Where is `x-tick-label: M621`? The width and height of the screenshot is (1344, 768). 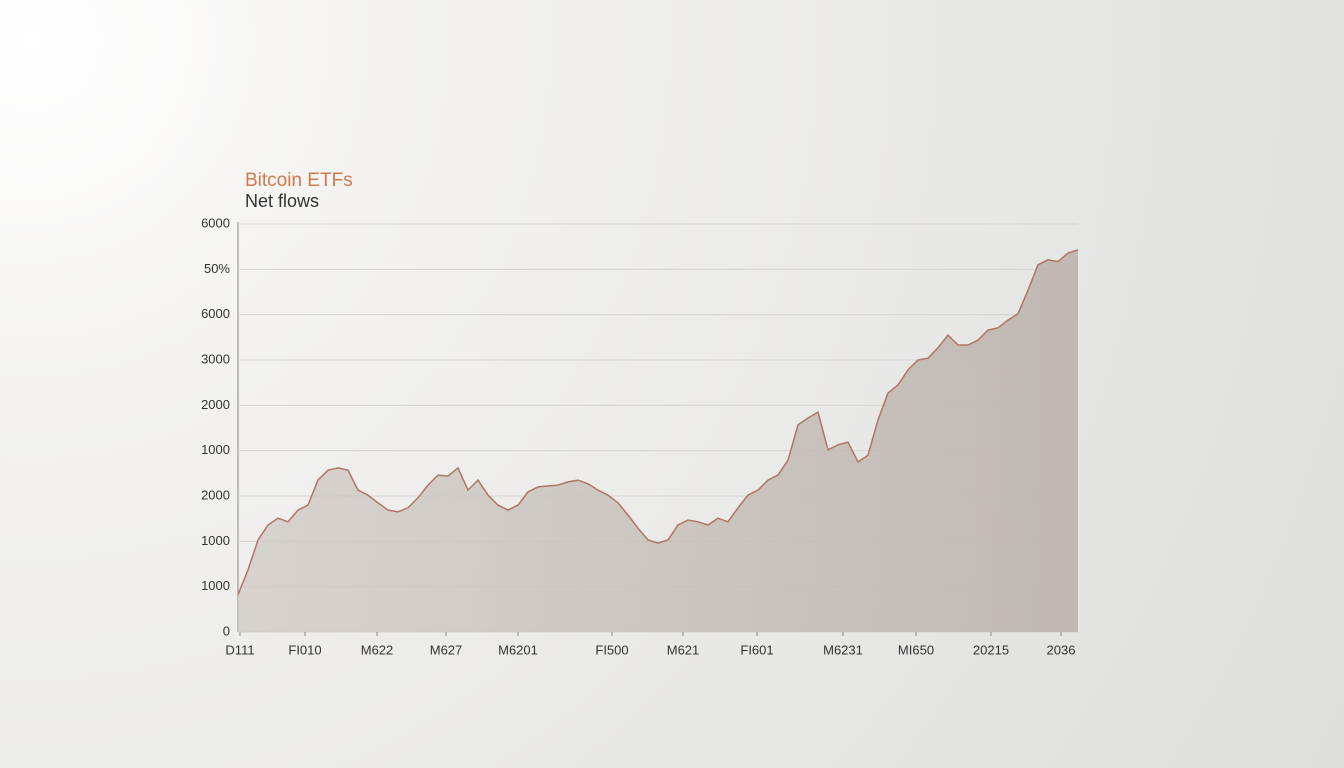
x-tick-label: M621 is located at coordinates (683, 649).